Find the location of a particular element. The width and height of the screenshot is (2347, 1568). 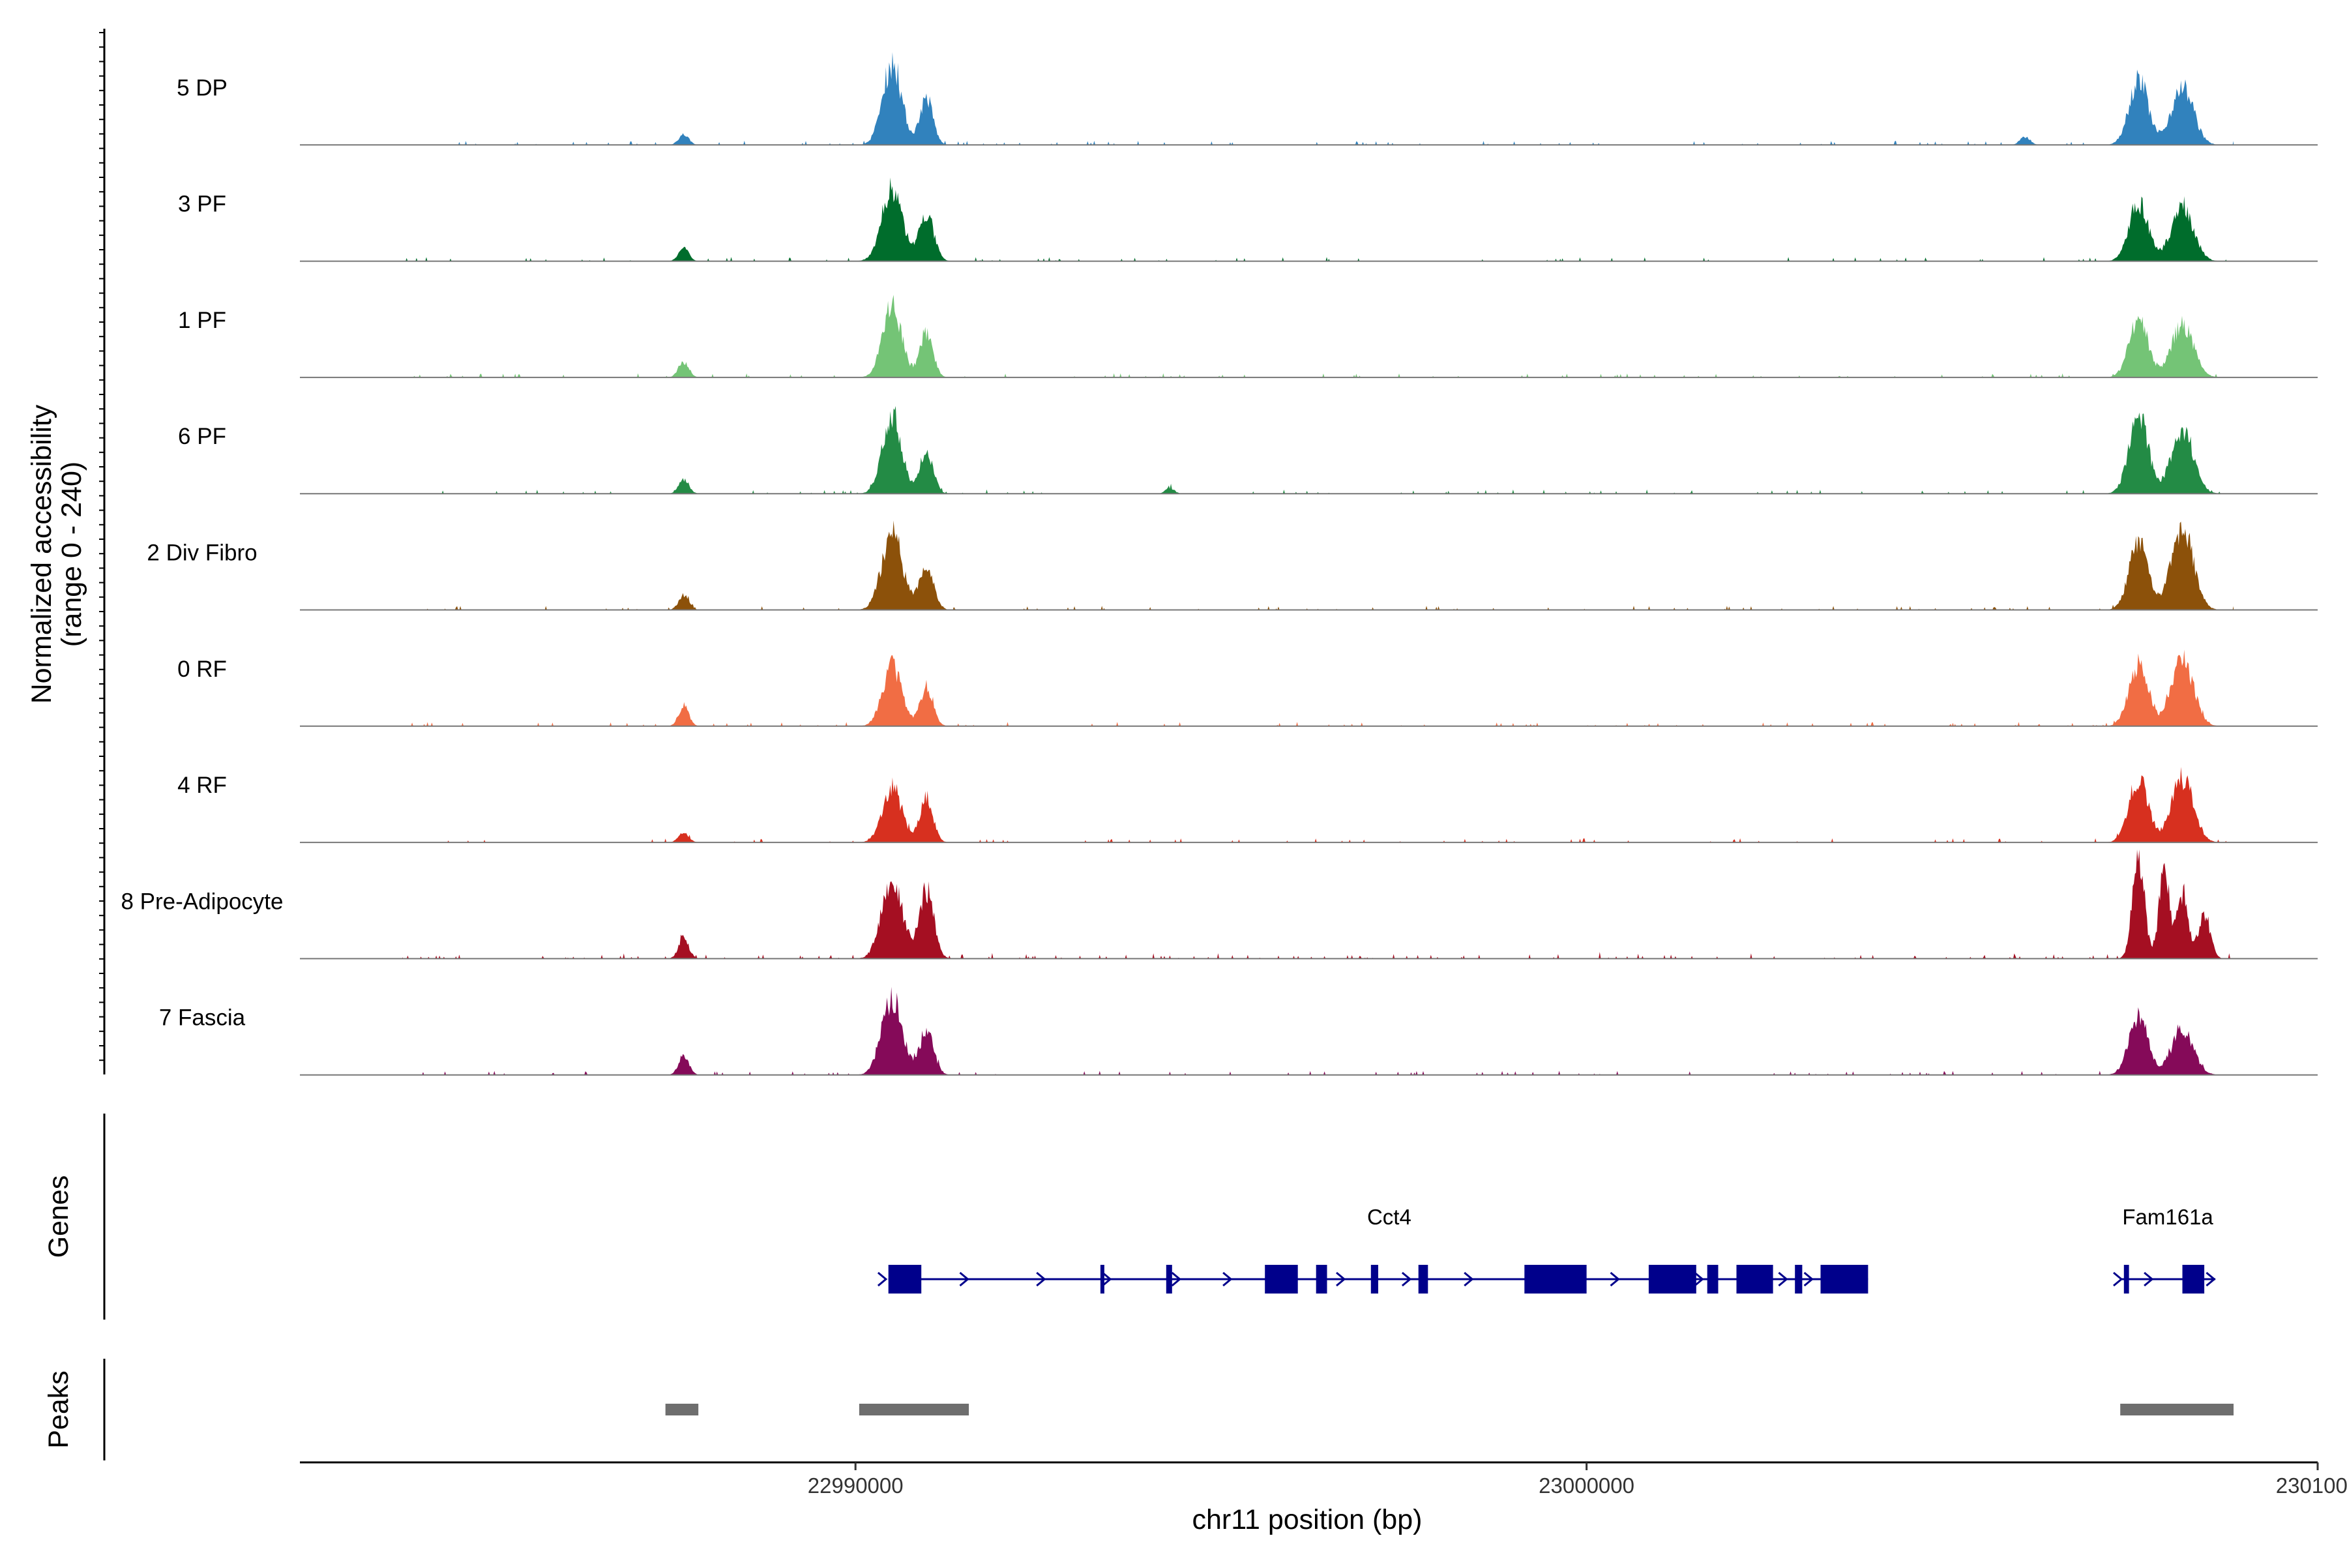

gene-annotation-track: Cct4 Fam161a is located at coordinates (1547, 1249).